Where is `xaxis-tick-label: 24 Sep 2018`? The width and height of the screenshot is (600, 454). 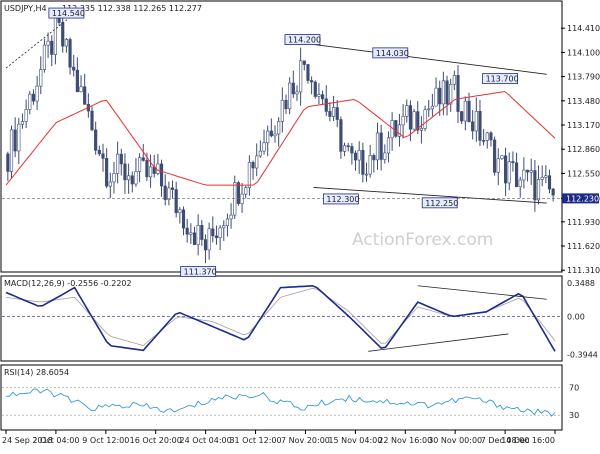
xaxis-tick-label: 24 Sep 2018 is located at coordinates (27, 440).